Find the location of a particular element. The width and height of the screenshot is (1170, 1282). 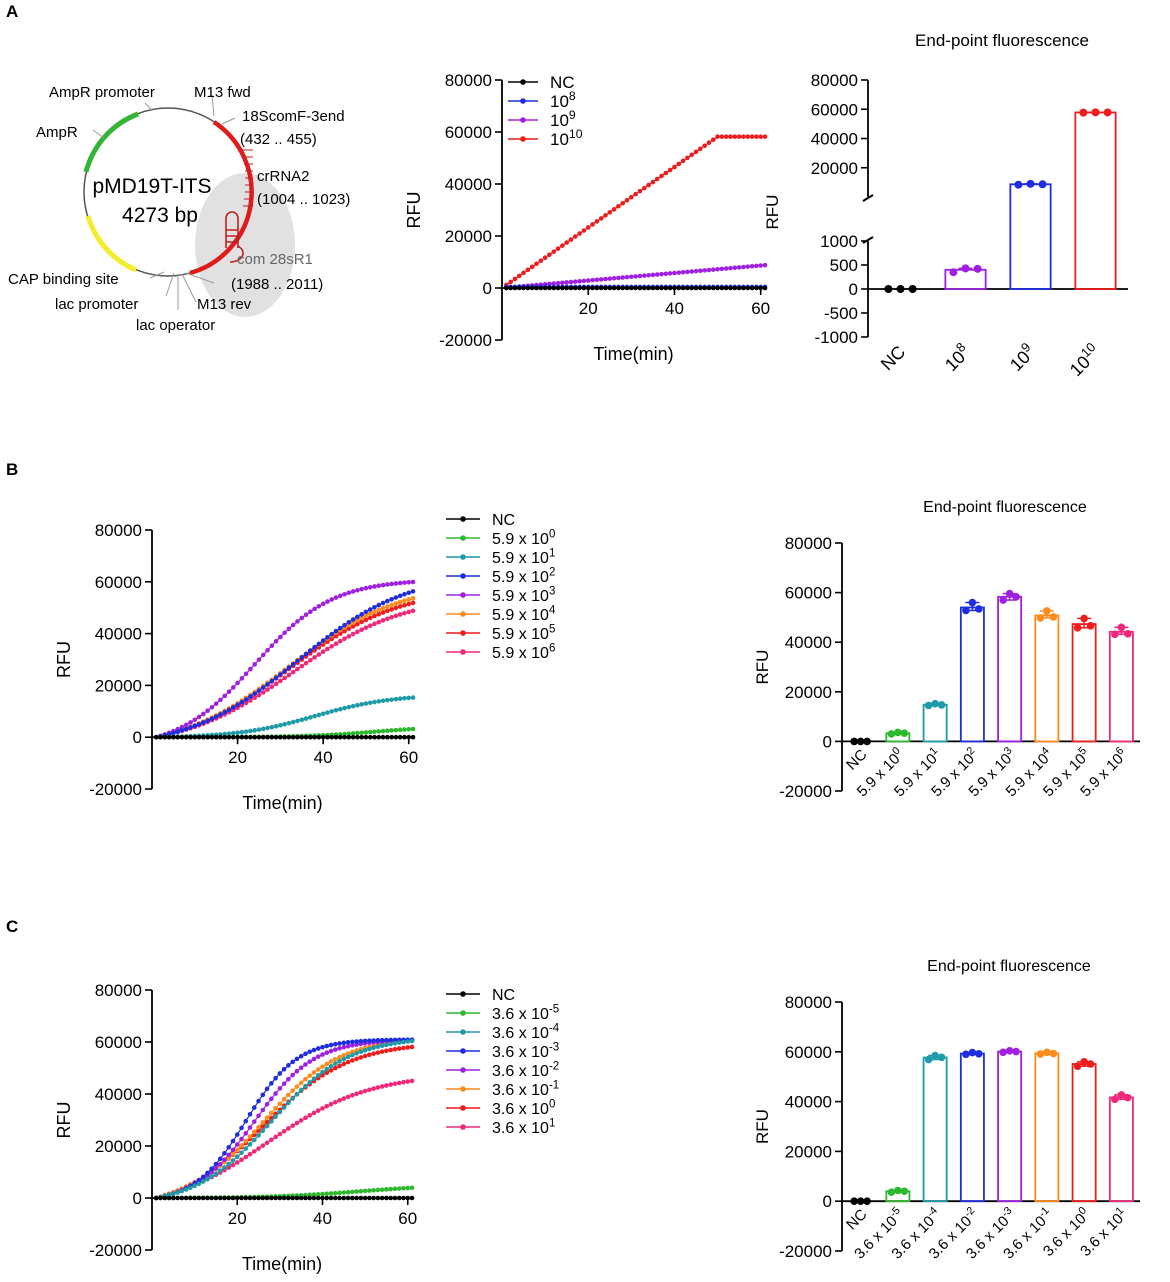

bar is located at coordinates (1121, 1149).